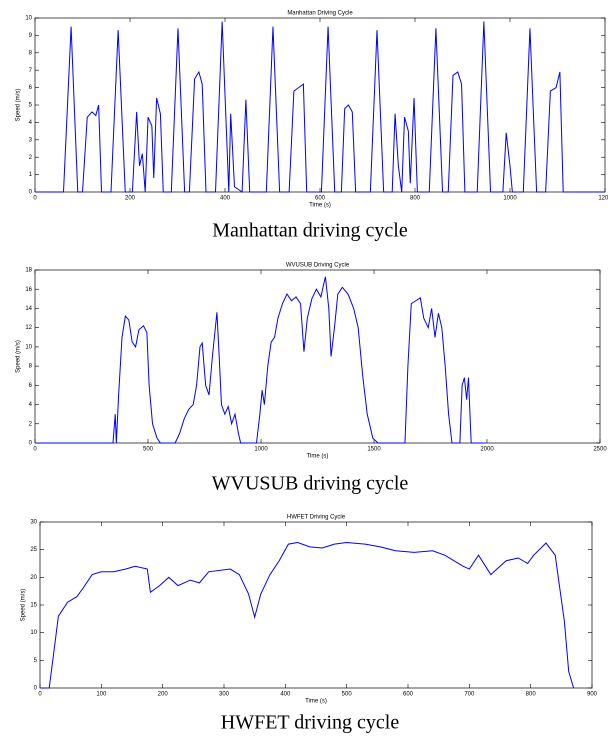 This screenshot has height=739, width=608. What do you see at coordinates (316, 518) in the screenshot?
I see `chart-title: HWFET Driving Cycle` at bounding box center [316, 518].